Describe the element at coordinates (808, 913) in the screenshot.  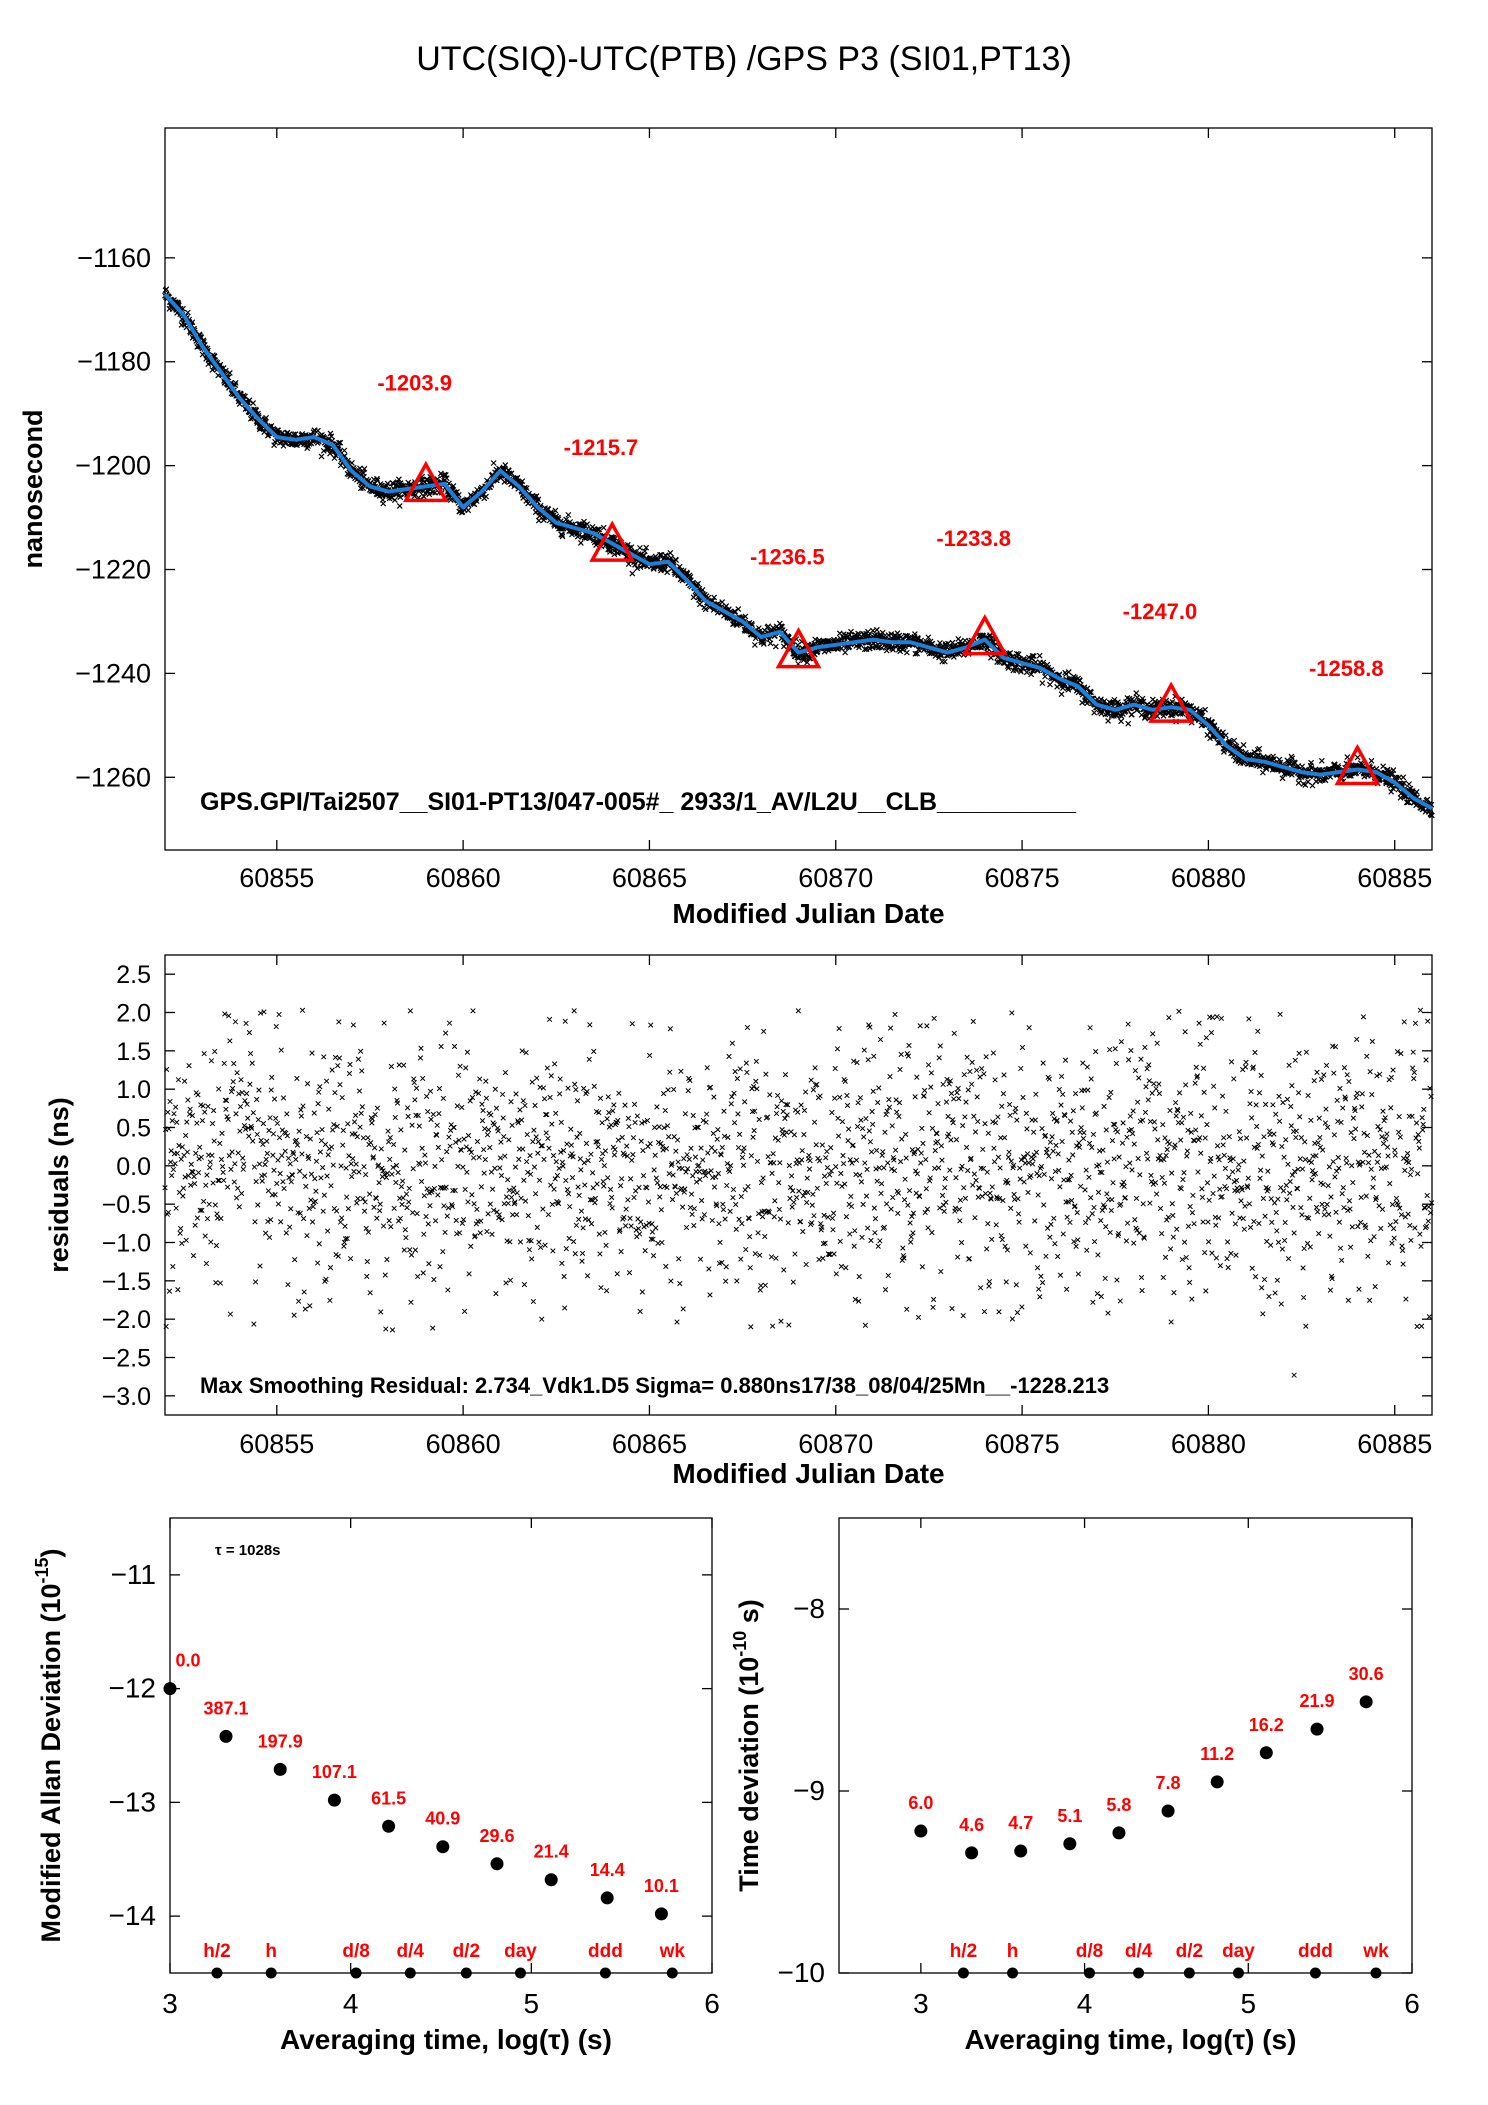
I see `main-x-axis-label: Modified Julian Date` at that location.